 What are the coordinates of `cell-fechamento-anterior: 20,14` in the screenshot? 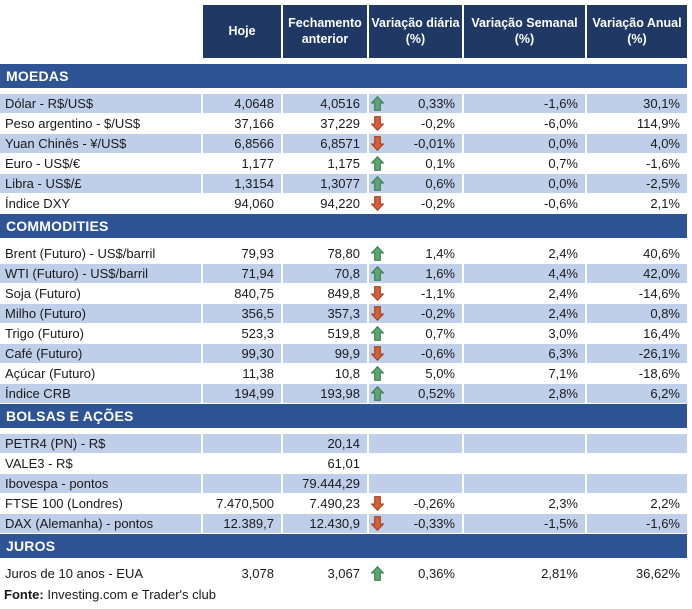 It's located at (325, 443).